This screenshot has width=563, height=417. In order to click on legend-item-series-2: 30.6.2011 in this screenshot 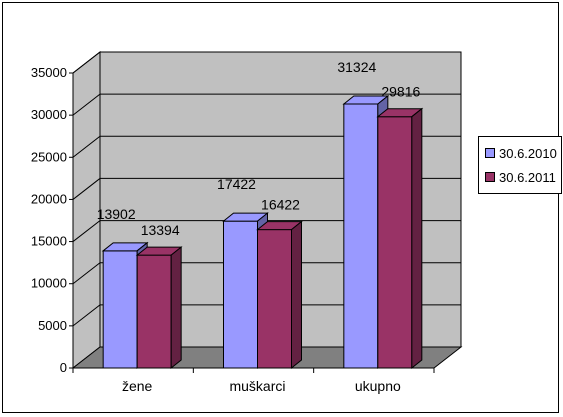, I will do `click(520, 177)`.